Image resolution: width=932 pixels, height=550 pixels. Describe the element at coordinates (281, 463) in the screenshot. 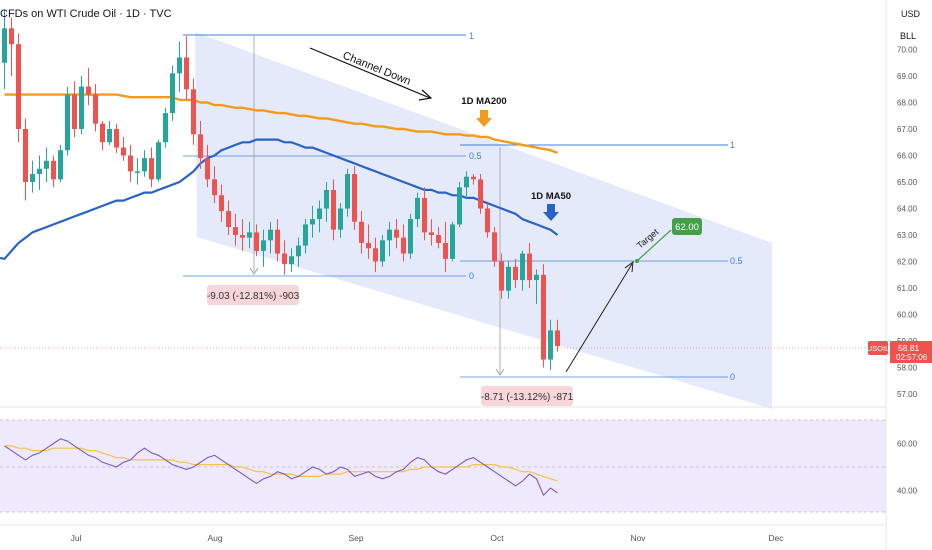

I see `rsi-ma-line` at that location.